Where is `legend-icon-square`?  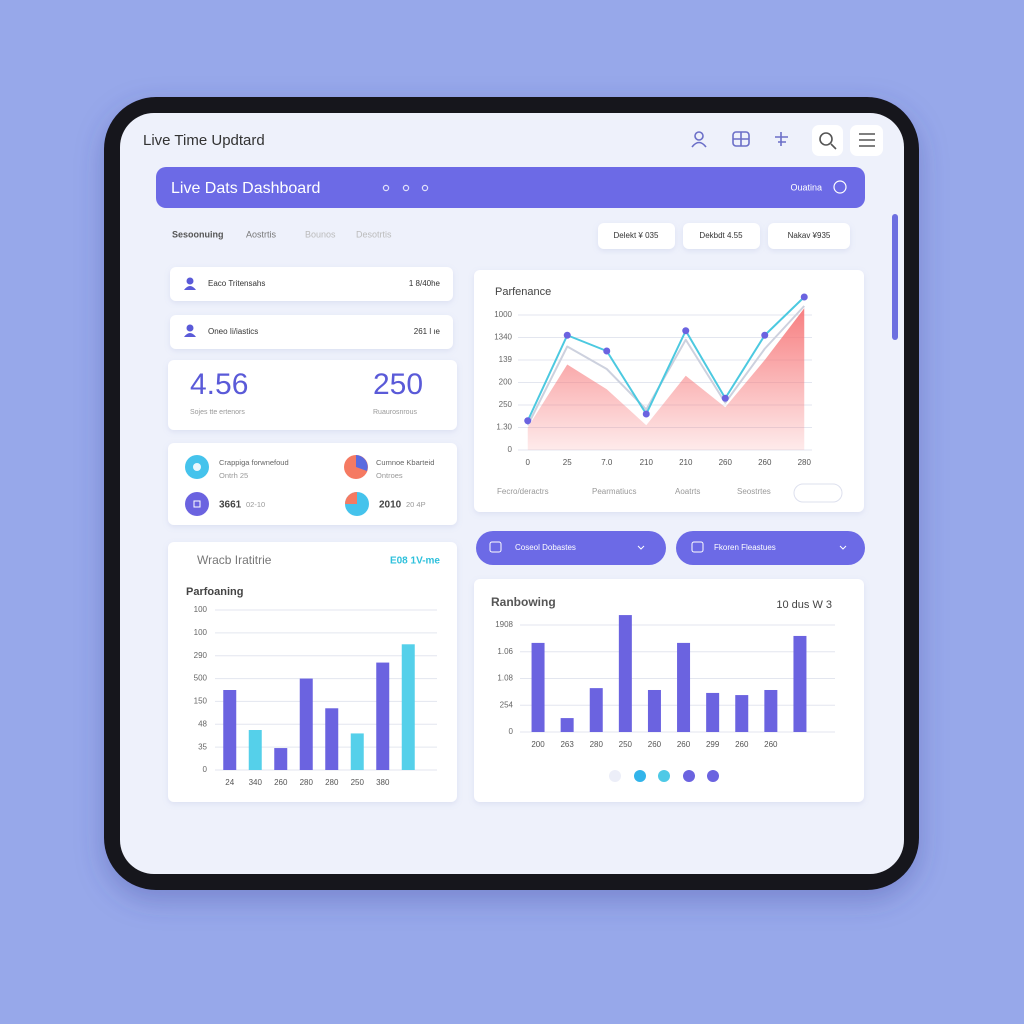
legend-icon-square is located at coordinates (197, 504).